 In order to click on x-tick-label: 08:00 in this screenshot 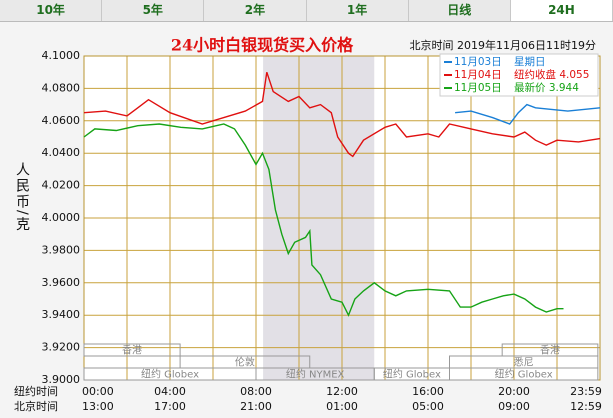, I will do `click(256, 391)`.